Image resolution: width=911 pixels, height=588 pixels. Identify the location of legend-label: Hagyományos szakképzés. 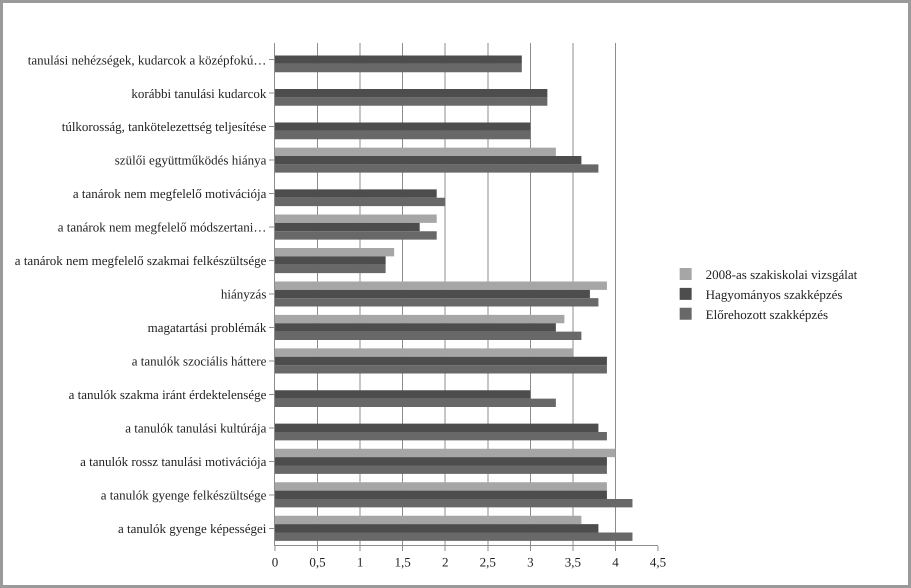
(774, 294).